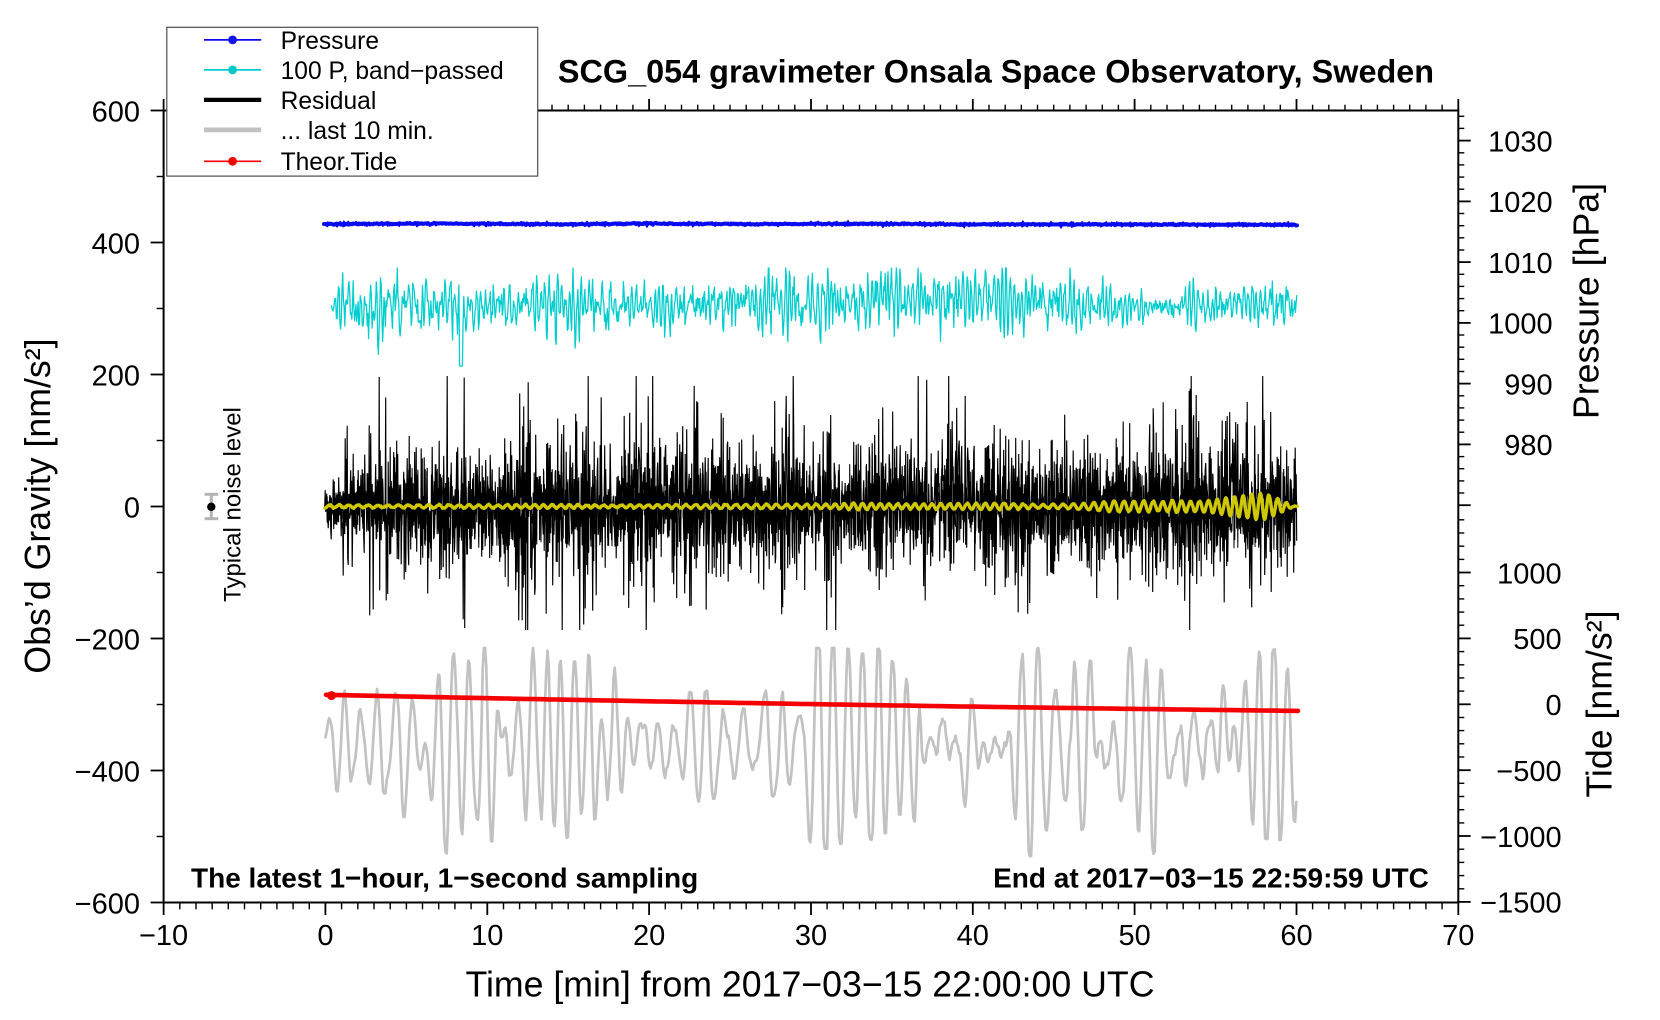 This screenshot has height=1020, width=1660. Describe the element at coordinates (1587, 301) in the screenshot. I see `svg-text: Pressure [hPa]` at that location.